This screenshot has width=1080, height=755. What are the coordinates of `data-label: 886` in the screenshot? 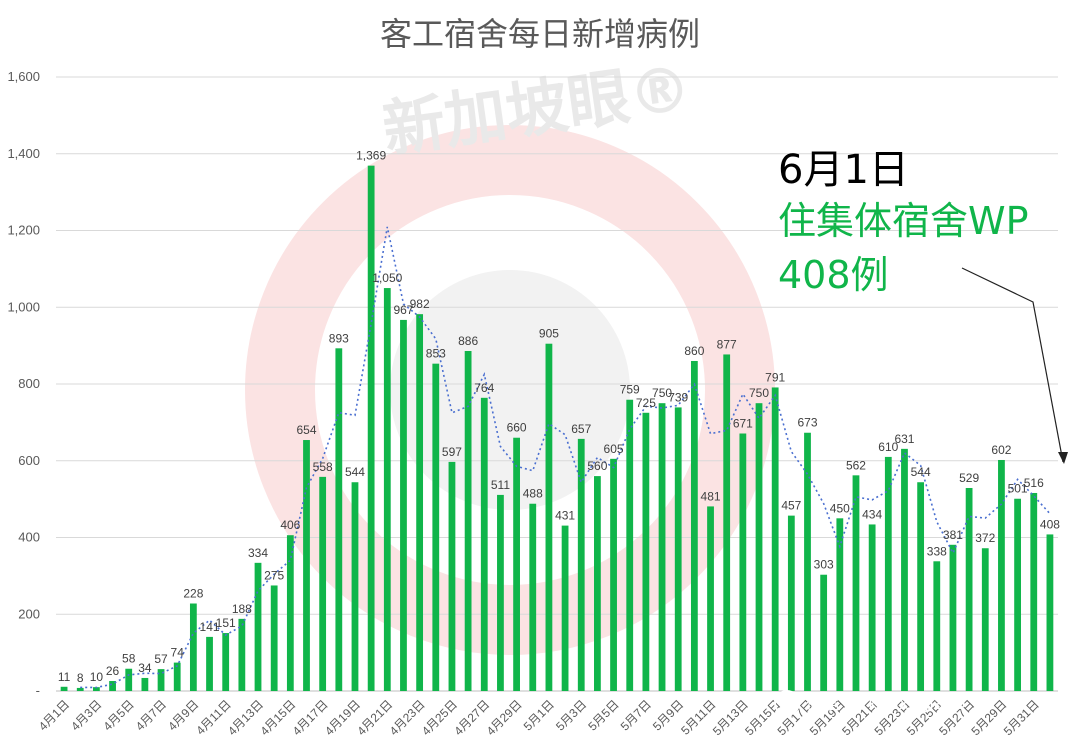 It's located at (468, 341).